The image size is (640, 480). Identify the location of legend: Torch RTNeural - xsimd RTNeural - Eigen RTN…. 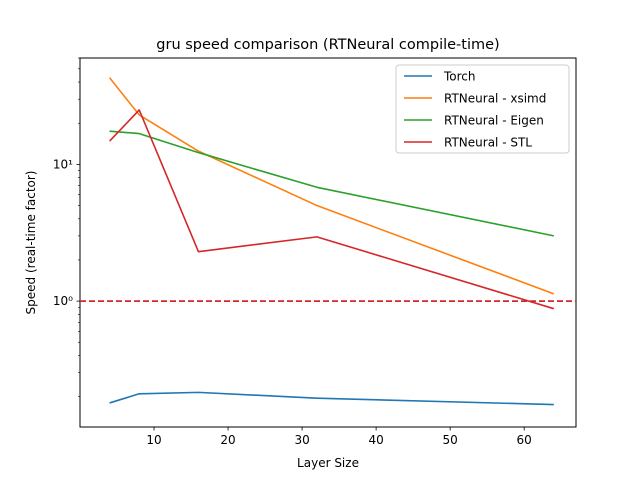
(482, 109).